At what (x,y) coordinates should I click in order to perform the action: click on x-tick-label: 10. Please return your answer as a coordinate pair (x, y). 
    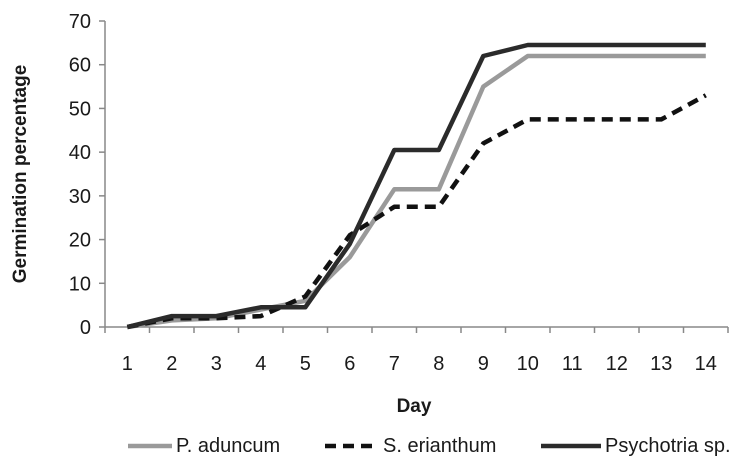
    Looking at the image, I should click on (528, 364).